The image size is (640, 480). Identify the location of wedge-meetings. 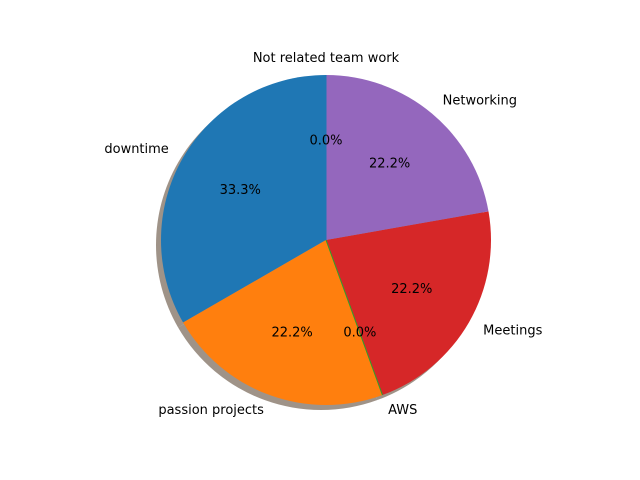
(408, 303).